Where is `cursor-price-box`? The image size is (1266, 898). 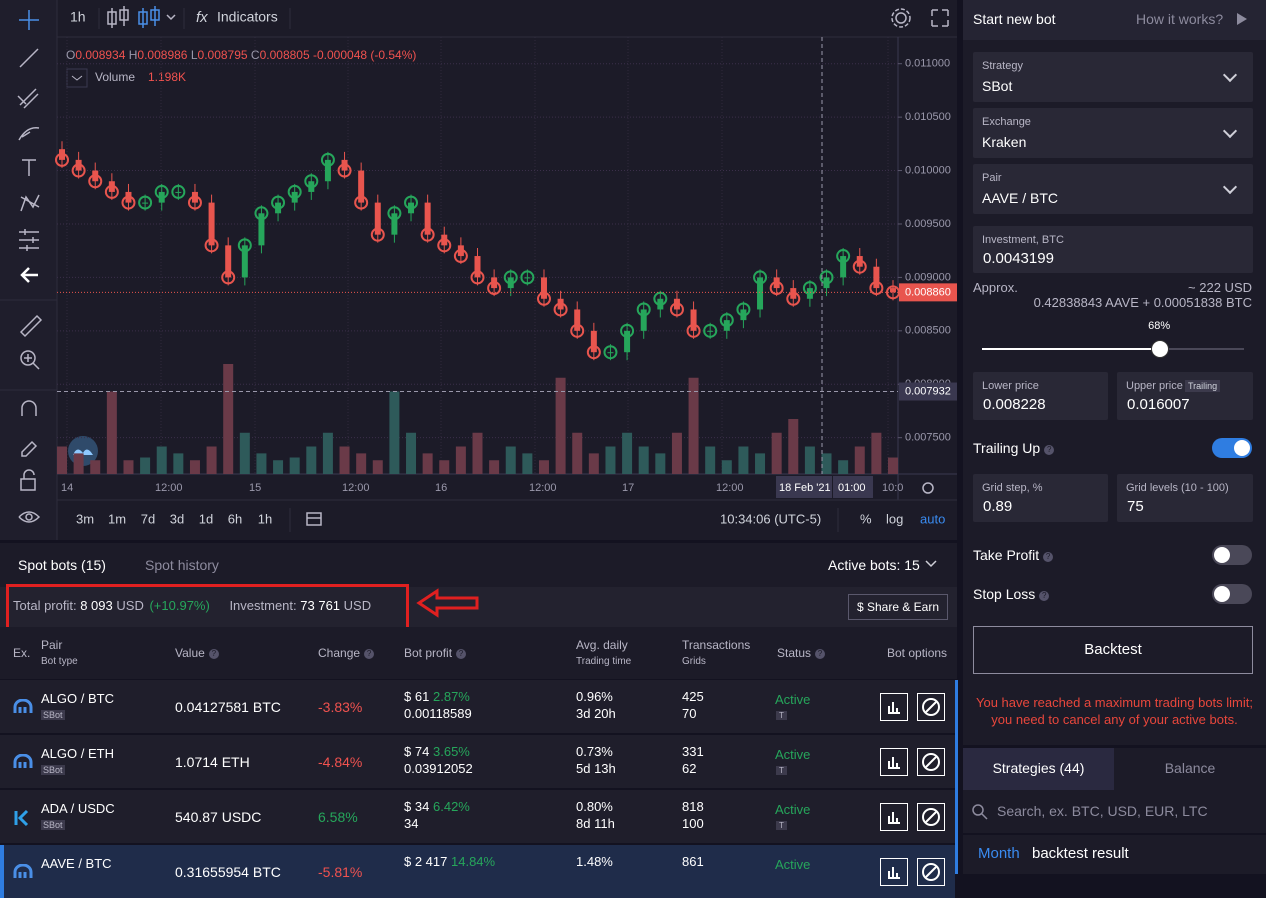
cursor-price-box is located at coordinates (929, 391).